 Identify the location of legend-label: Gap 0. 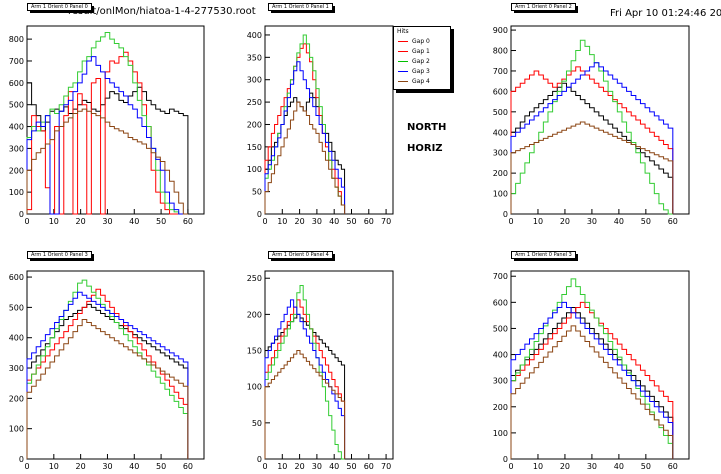
(421, 41).